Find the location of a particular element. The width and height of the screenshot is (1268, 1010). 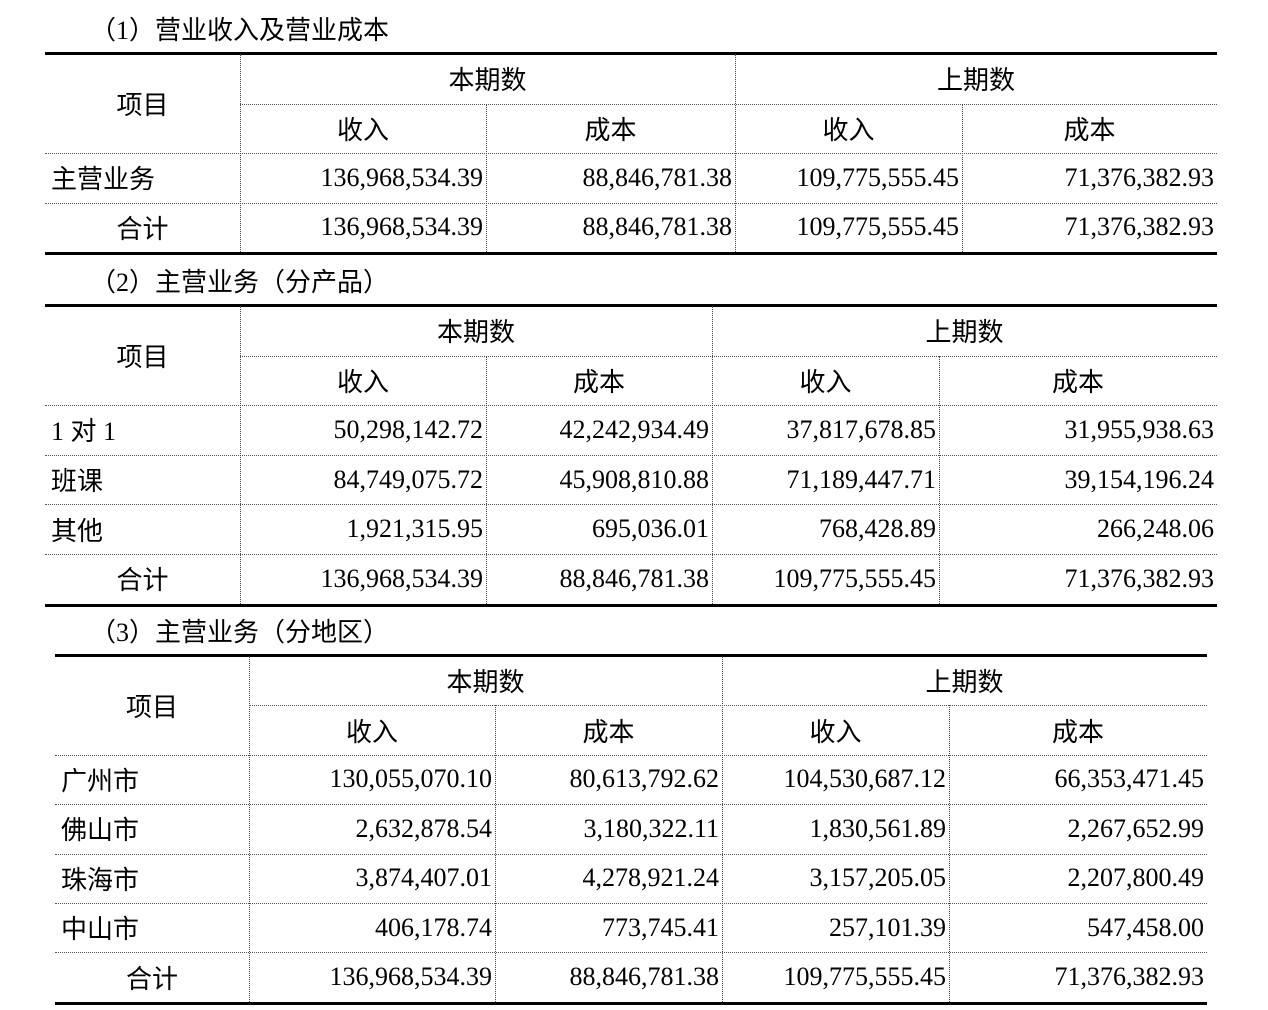

cell-value: 31,955,938.63 is located at coordinates (1139, 429).